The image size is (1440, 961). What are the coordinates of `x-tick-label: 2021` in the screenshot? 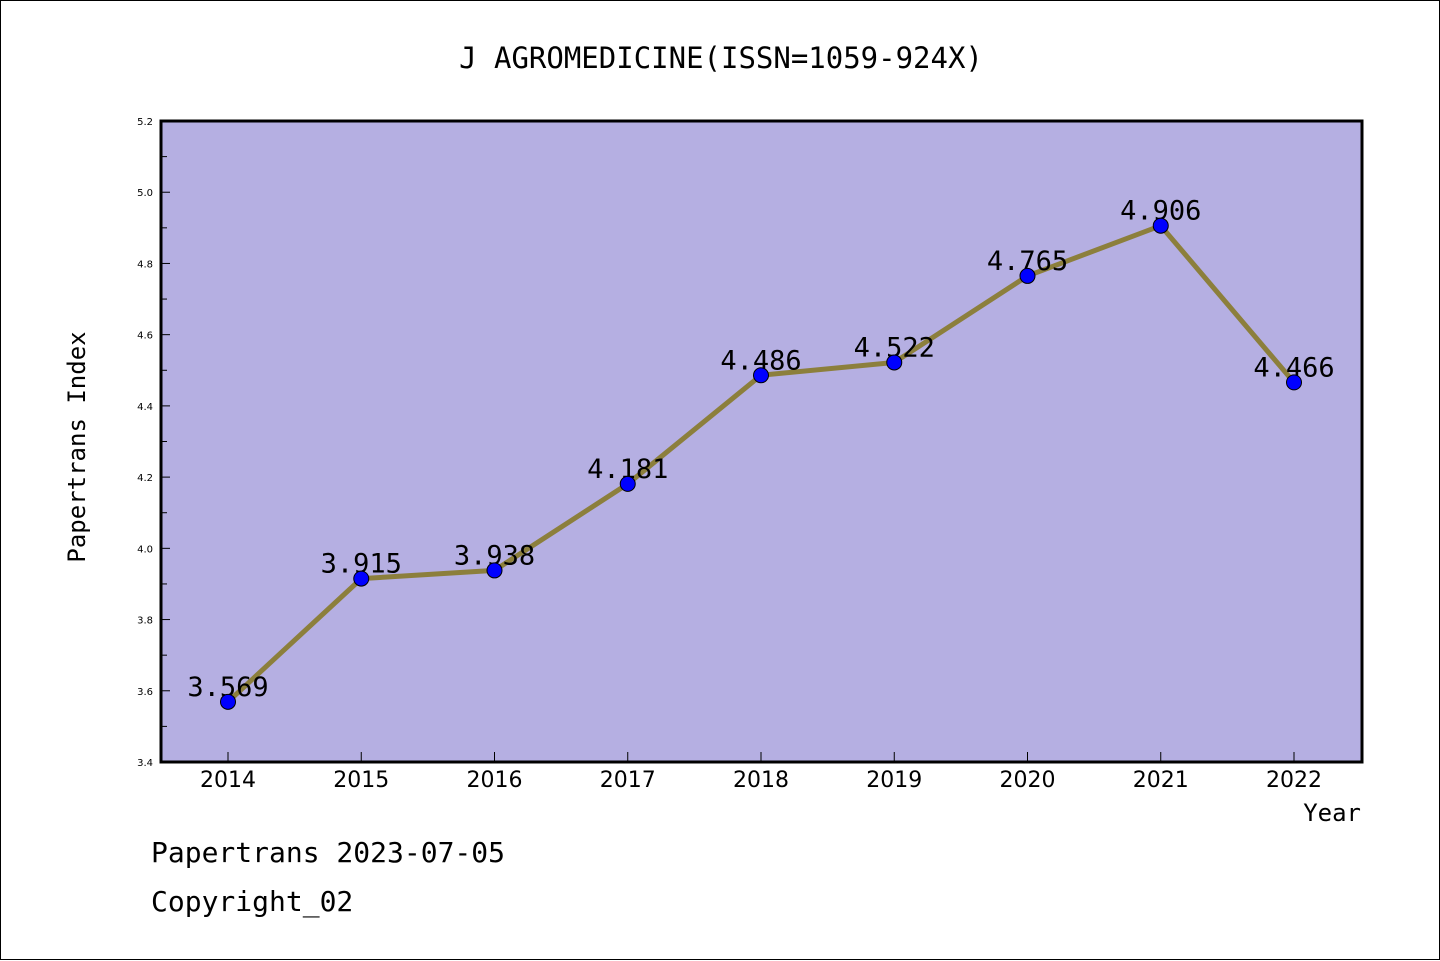 It's located at (1161, 780).